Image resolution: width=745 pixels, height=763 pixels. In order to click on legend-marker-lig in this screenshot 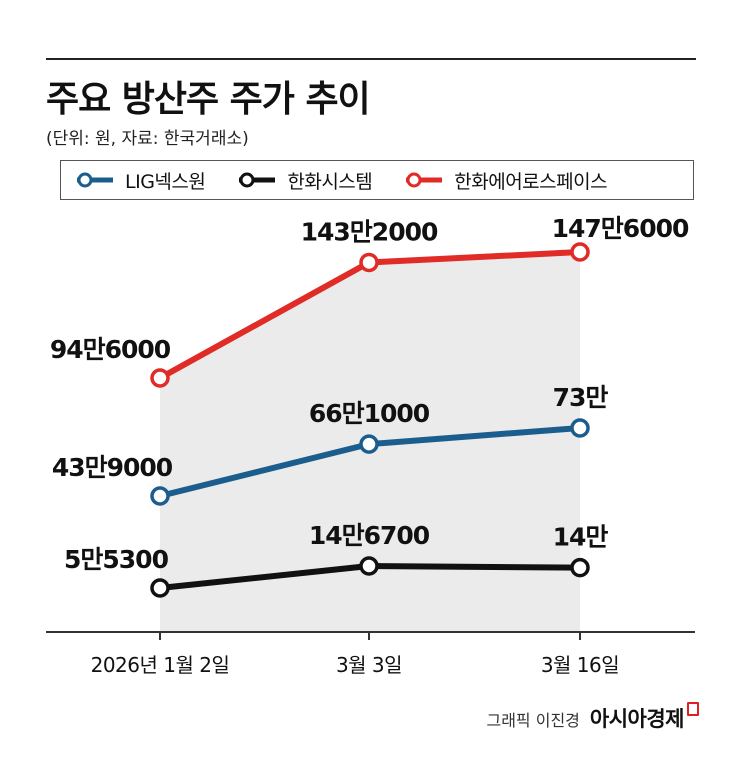, I will do `click(95, 180)`.